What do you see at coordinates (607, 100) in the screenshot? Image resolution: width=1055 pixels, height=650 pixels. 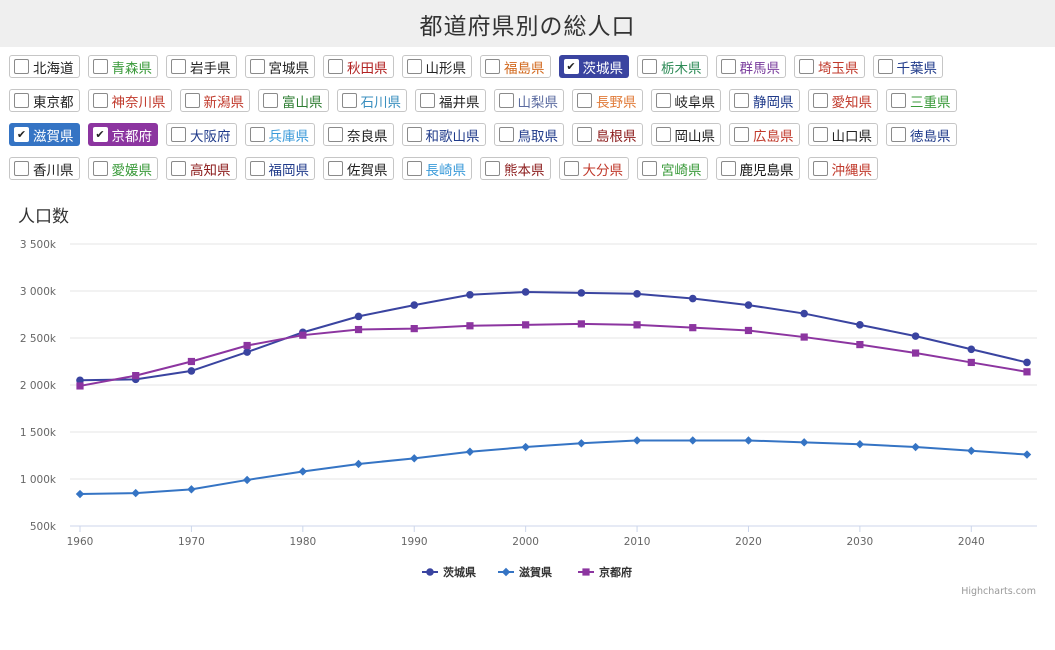 I see `prefecture-checkbox: 長野県` at bounding box center [607, 100].